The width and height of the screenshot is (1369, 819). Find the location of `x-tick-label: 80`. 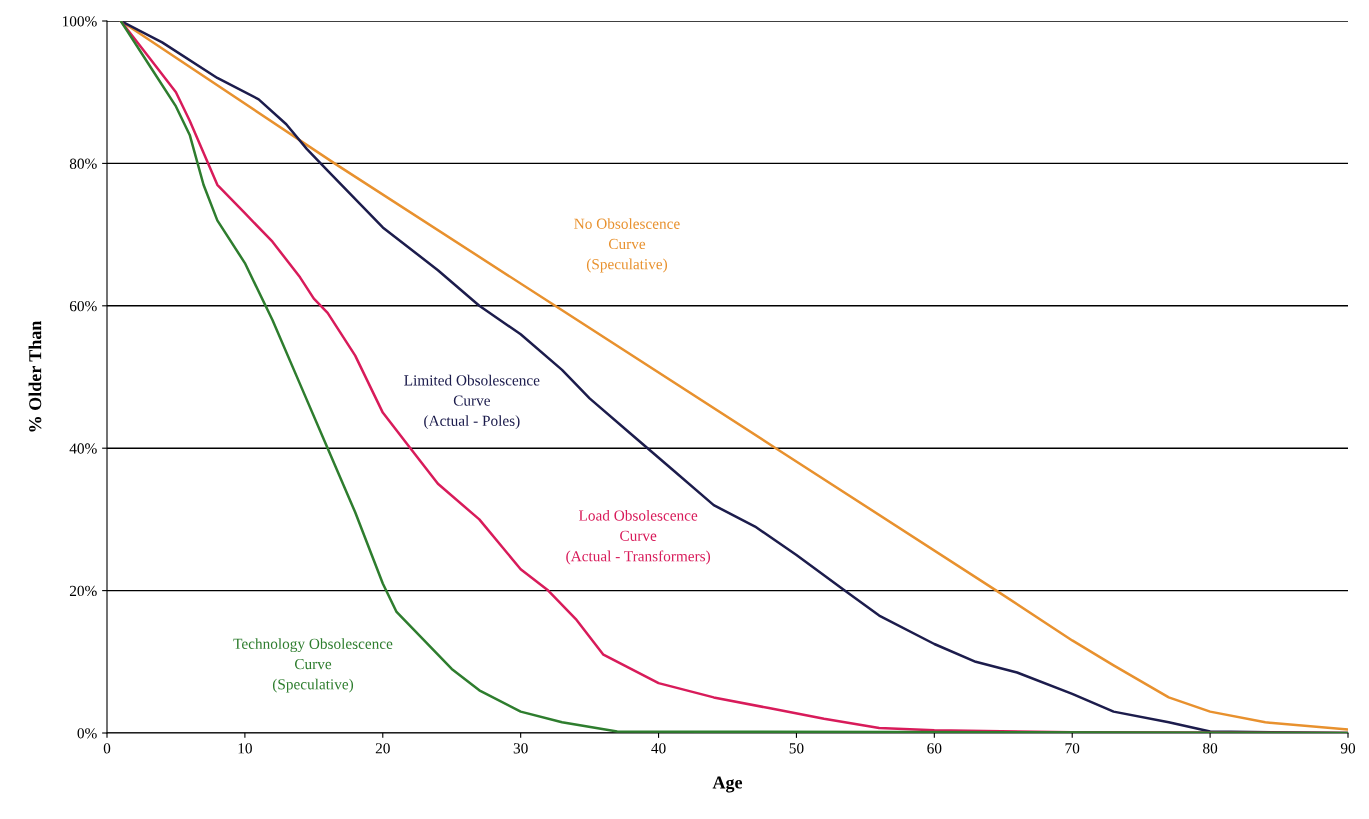

x-tick-label: 80 is located at coordinates (1210, 748).